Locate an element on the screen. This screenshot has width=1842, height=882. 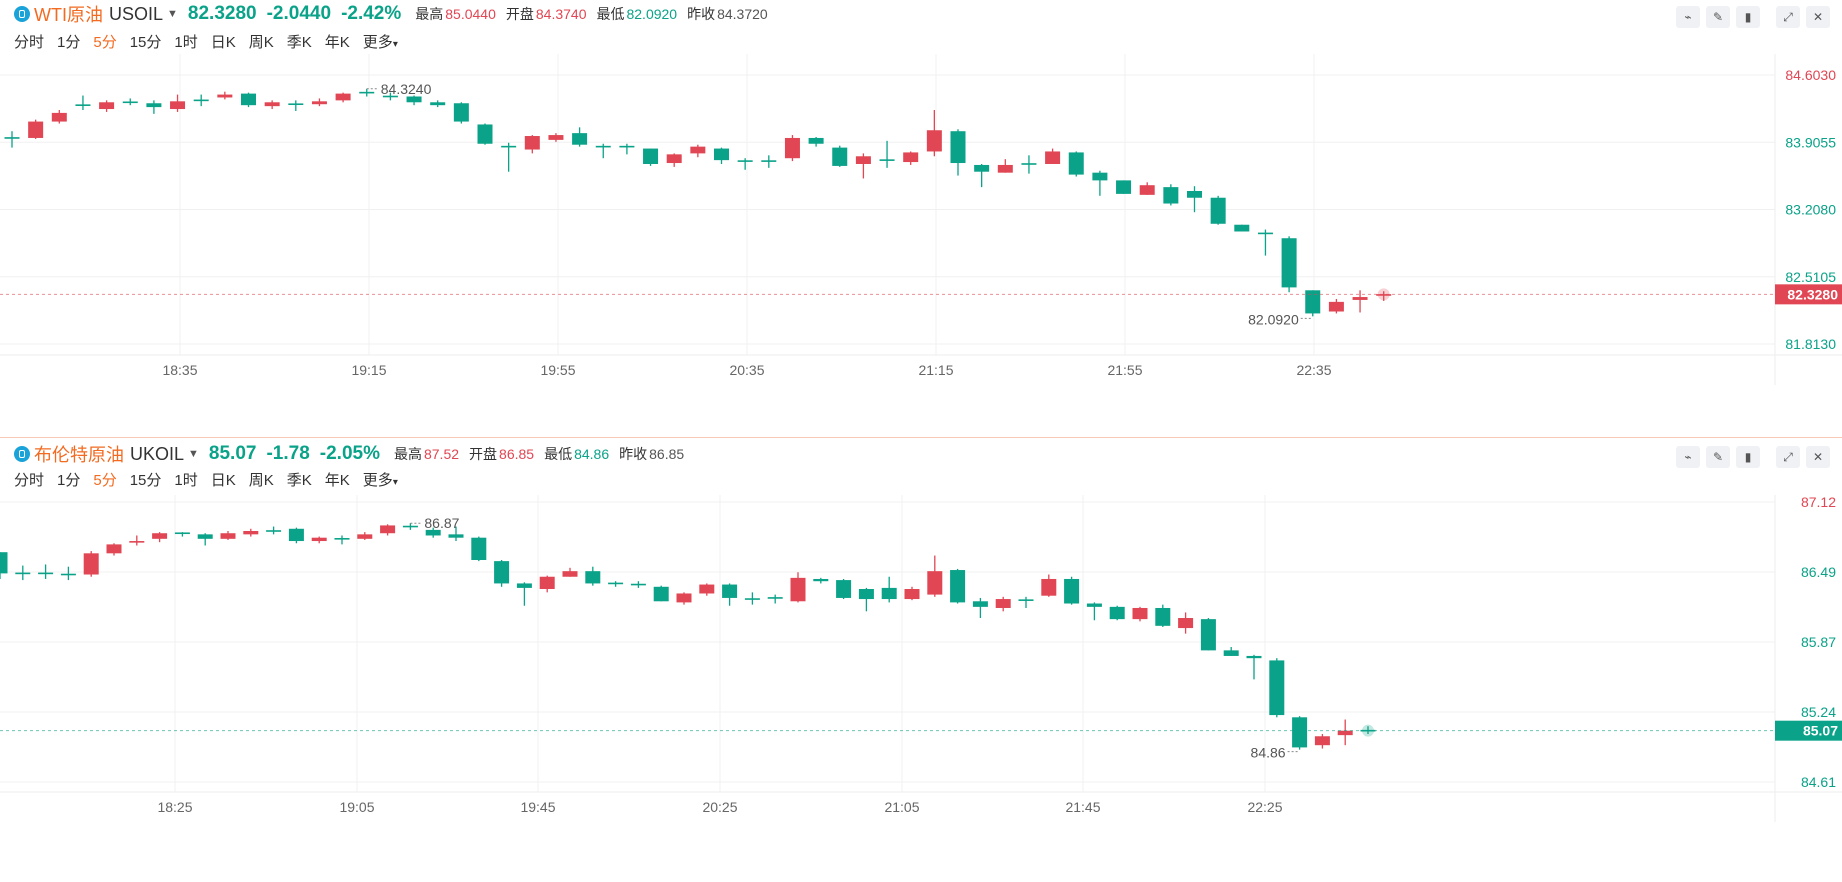
instrument-symbol: UKOIL is located at coordinates (157, 453).